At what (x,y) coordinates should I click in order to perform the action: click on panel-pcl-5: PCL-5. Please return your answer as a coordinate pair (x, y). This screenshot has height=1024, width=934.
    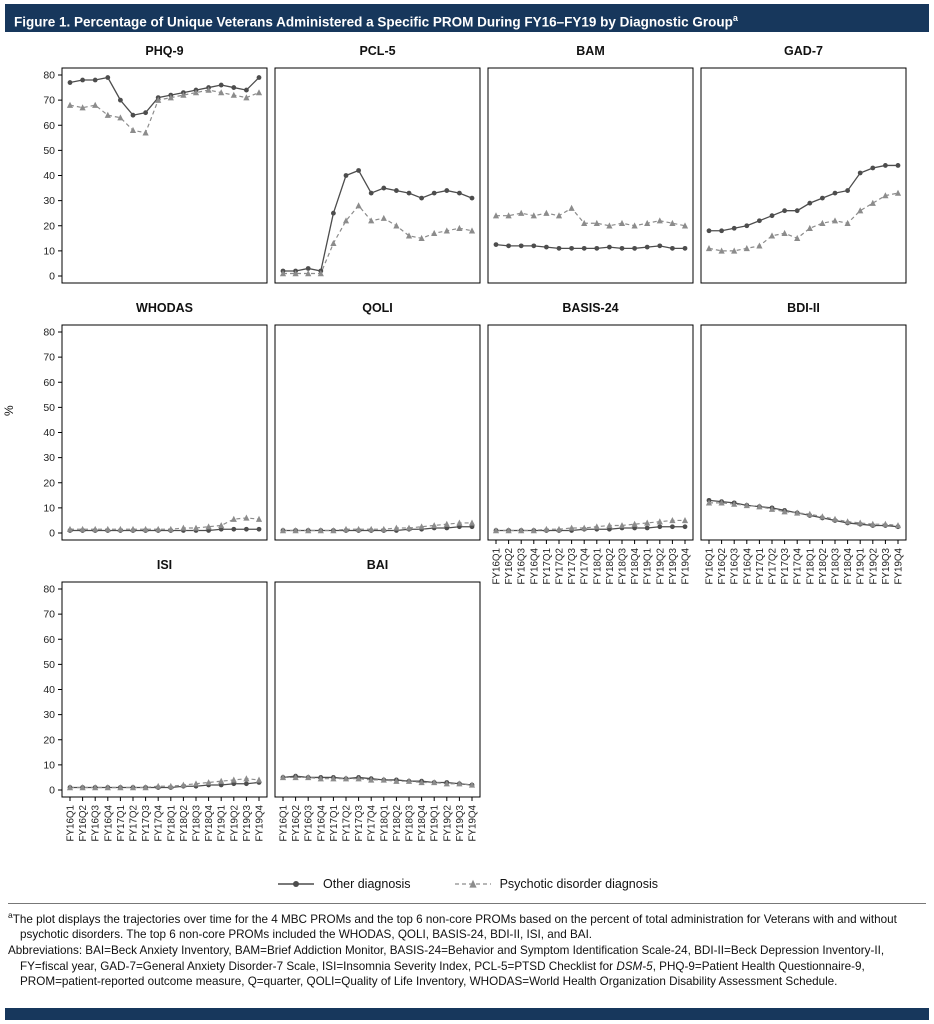
    Looking at the image, I should click on (377, 164).